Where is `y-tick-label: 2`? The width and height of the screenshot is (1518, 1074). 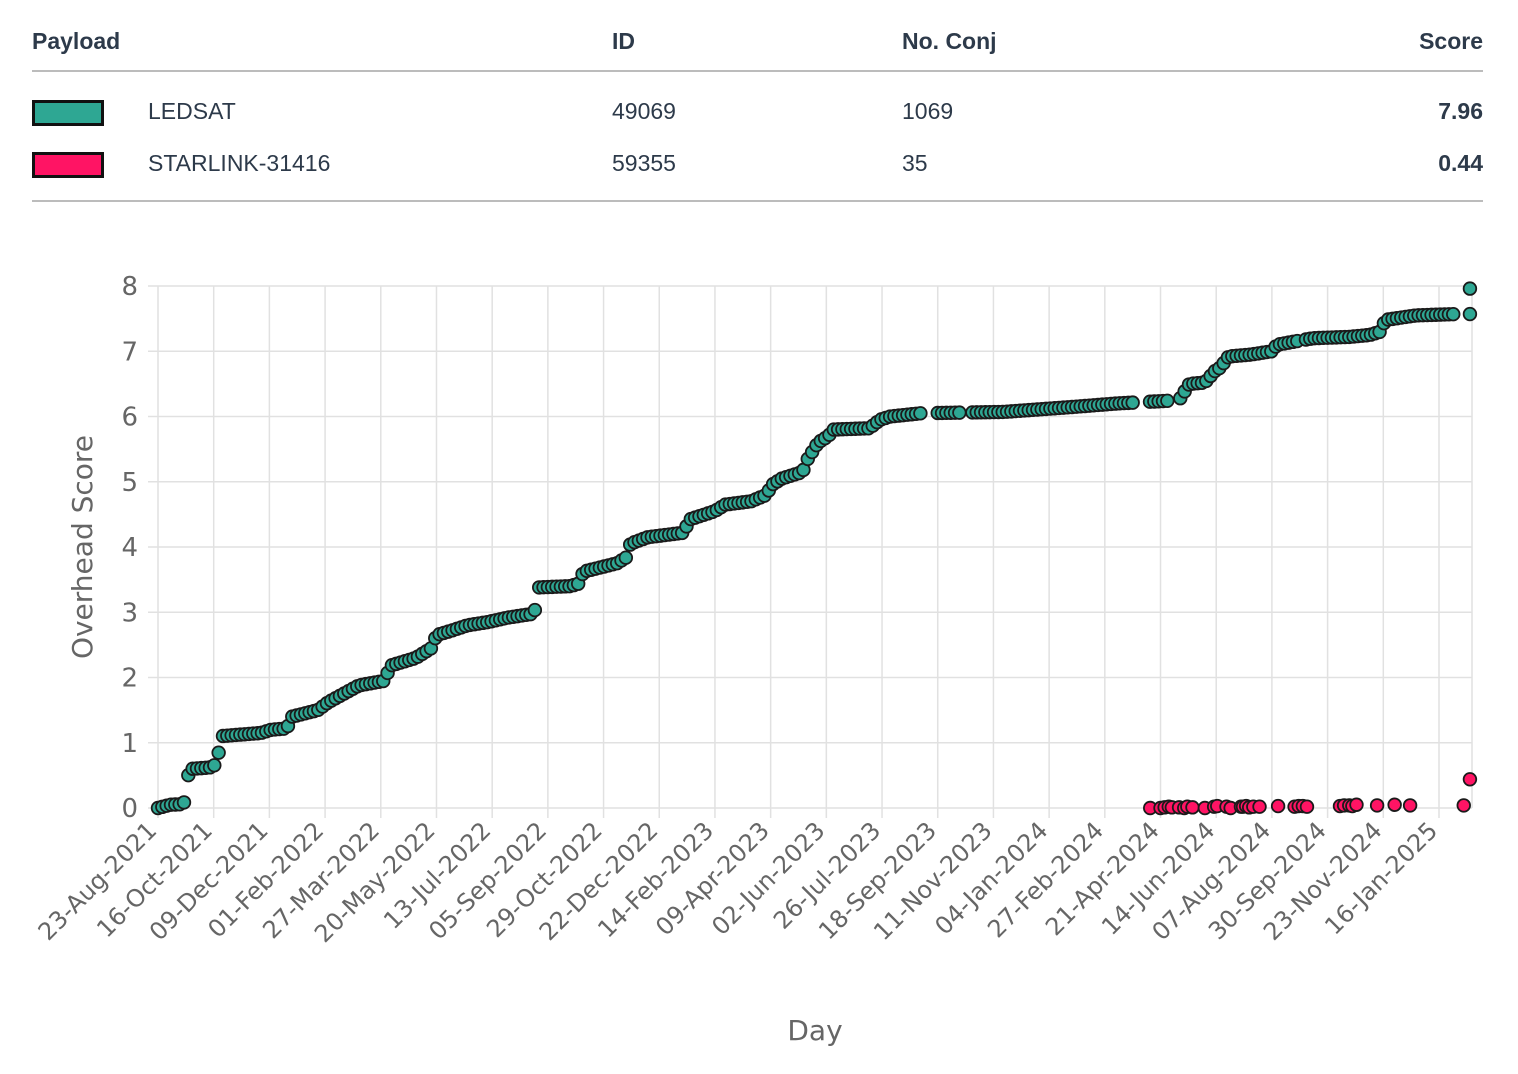
y-tick-label: 2 is located at coordinates (129, 679).